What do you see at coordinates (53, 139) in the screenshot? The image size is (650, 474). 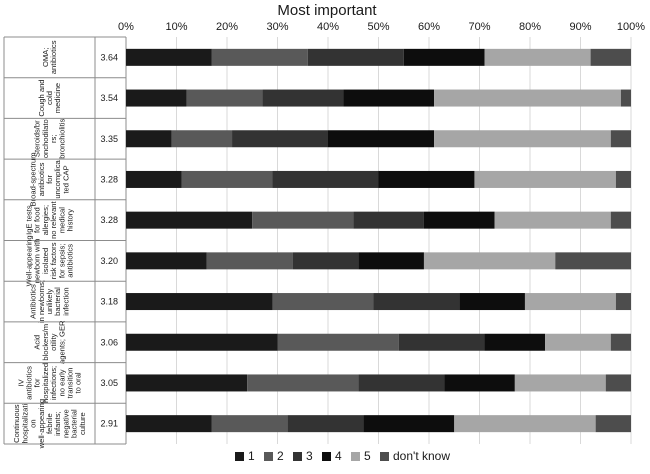 I see `category-label-line: rs;` at bounding box center [53, 139].